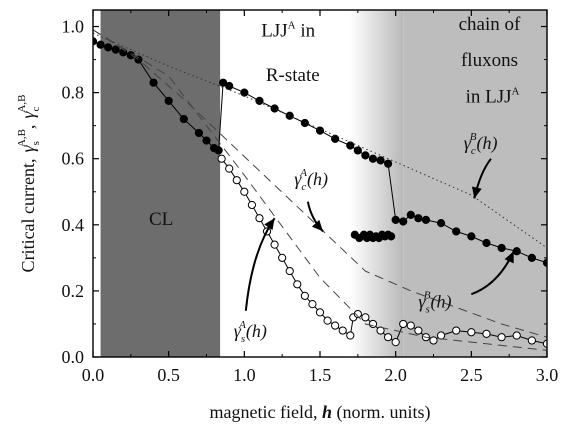 The height and width of the screenshot is (439, 576). Describe the element at coordinates (320, 375) in the screenshot. I see `x-tick-label: 1.5` at that location.